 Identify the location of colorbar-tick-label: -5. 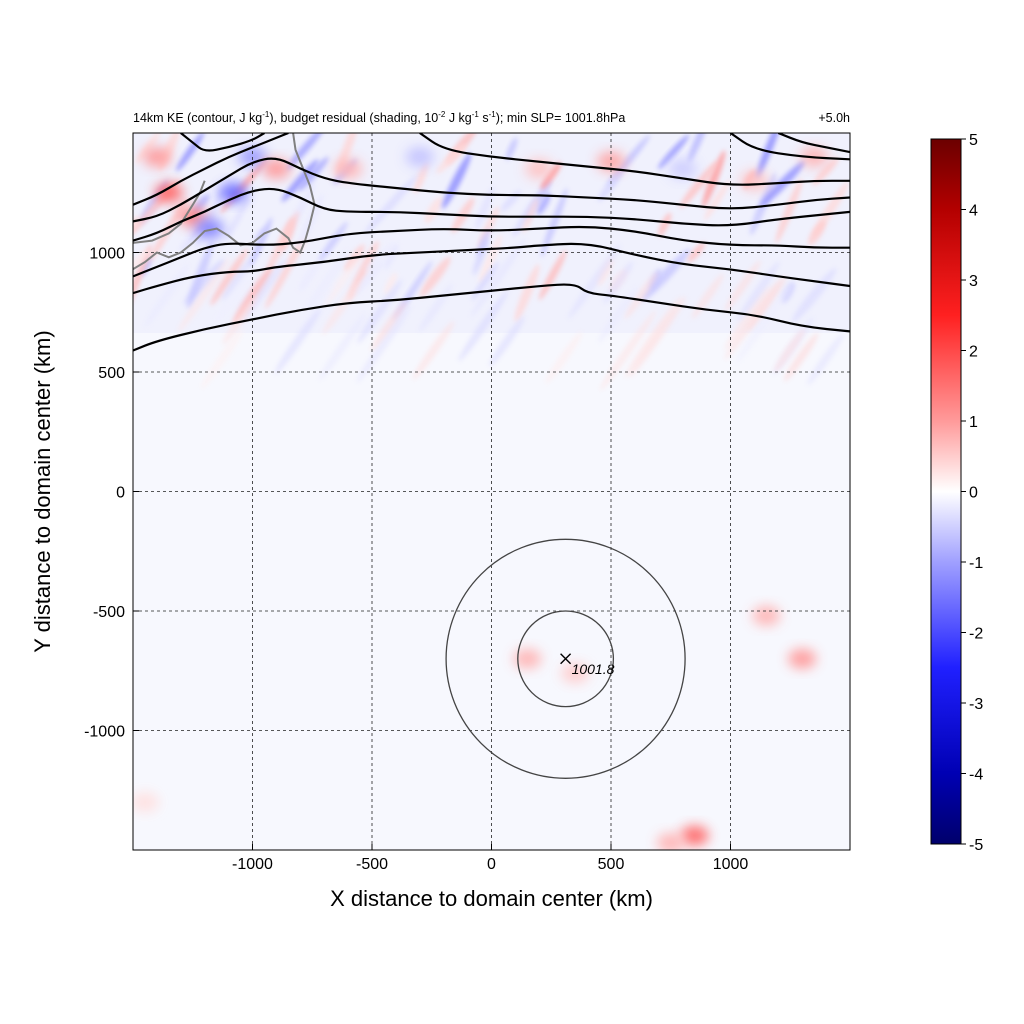
(976, 845).